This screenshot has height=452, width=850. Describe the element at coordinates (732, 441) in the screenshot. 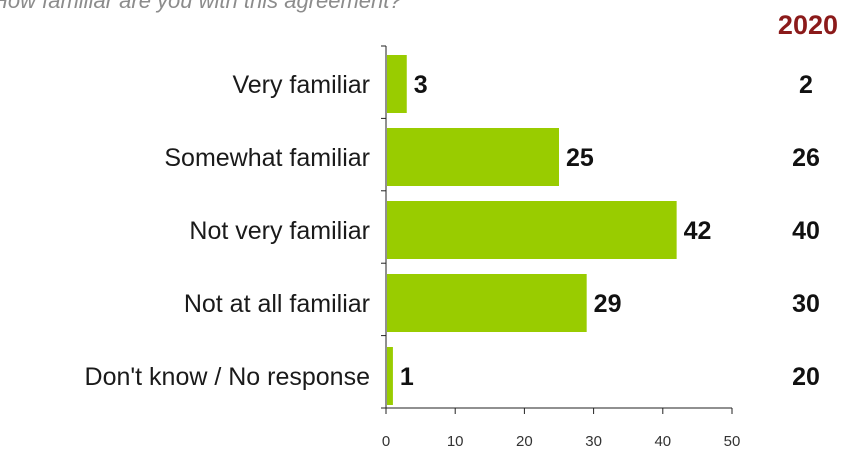

I see `x-tick-label: 50` at that location.